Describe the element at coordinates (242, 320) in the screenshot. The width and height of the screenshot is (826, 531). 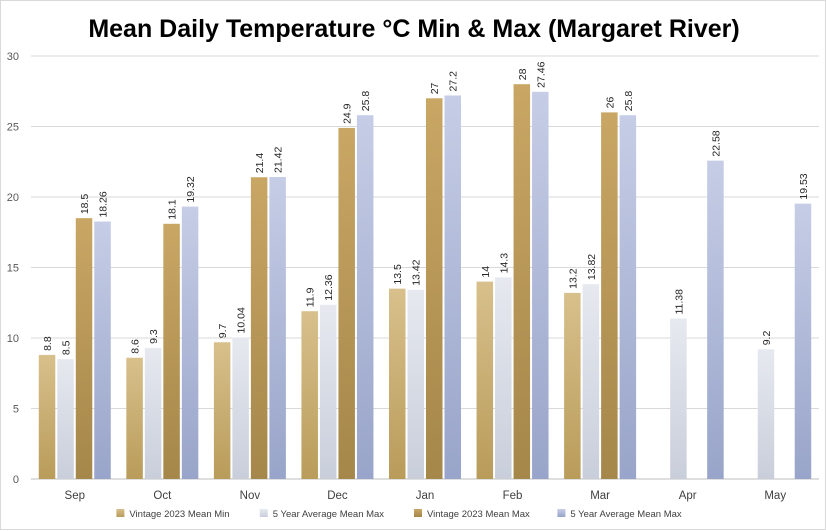
I see `data-label: 10.04` at that location.